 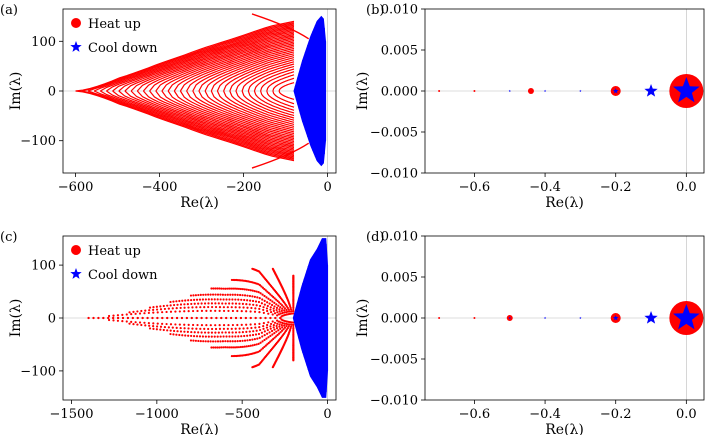 What do you see at coordinates (545, 414) in the screenshot?
I see `x-tick-label: −0.4` at bounding box center [545, 414].